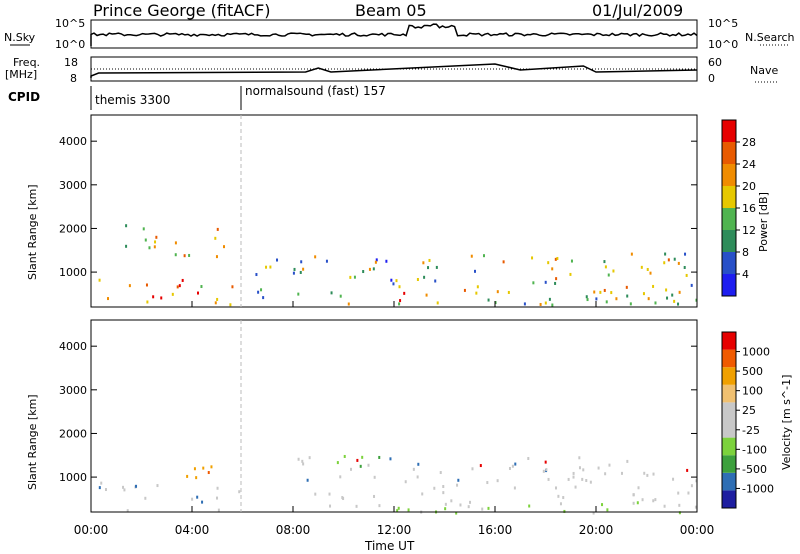 Image resolution: width=800 pixels, height=554 pixels. What do you see at coordinates (749, 186) in the screenshot?
I see `colorbar-tick-label: 20` at bounding box center [749, 186].